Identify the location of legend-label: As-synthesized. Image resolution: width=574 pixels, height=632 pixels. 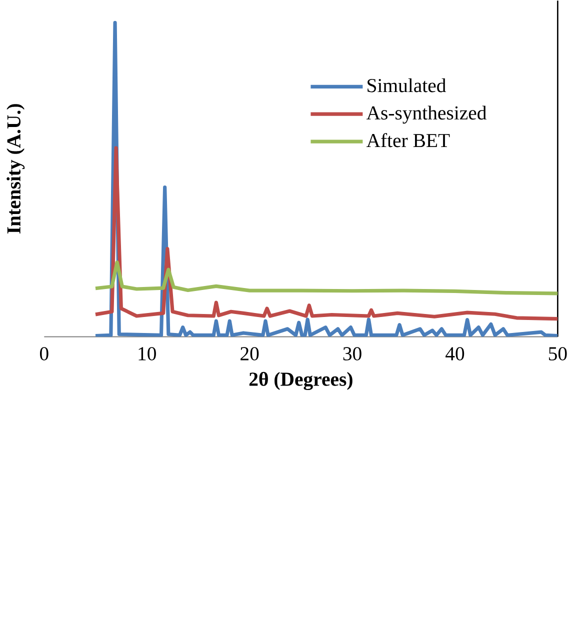
(426, 115).